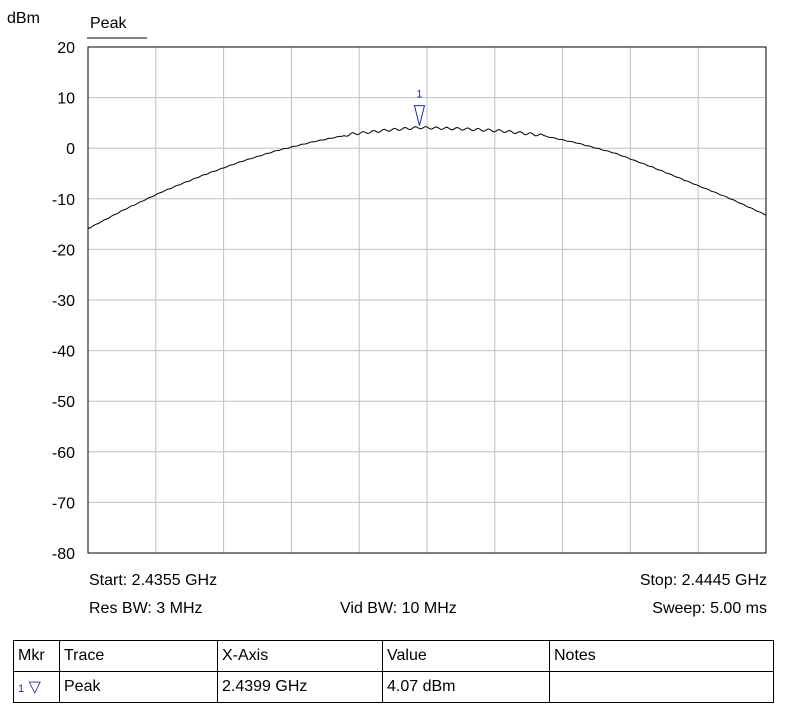  Describe the element at coordinates (66, 99) in the screenshot. I see `y-tick-label: 10` at that location.